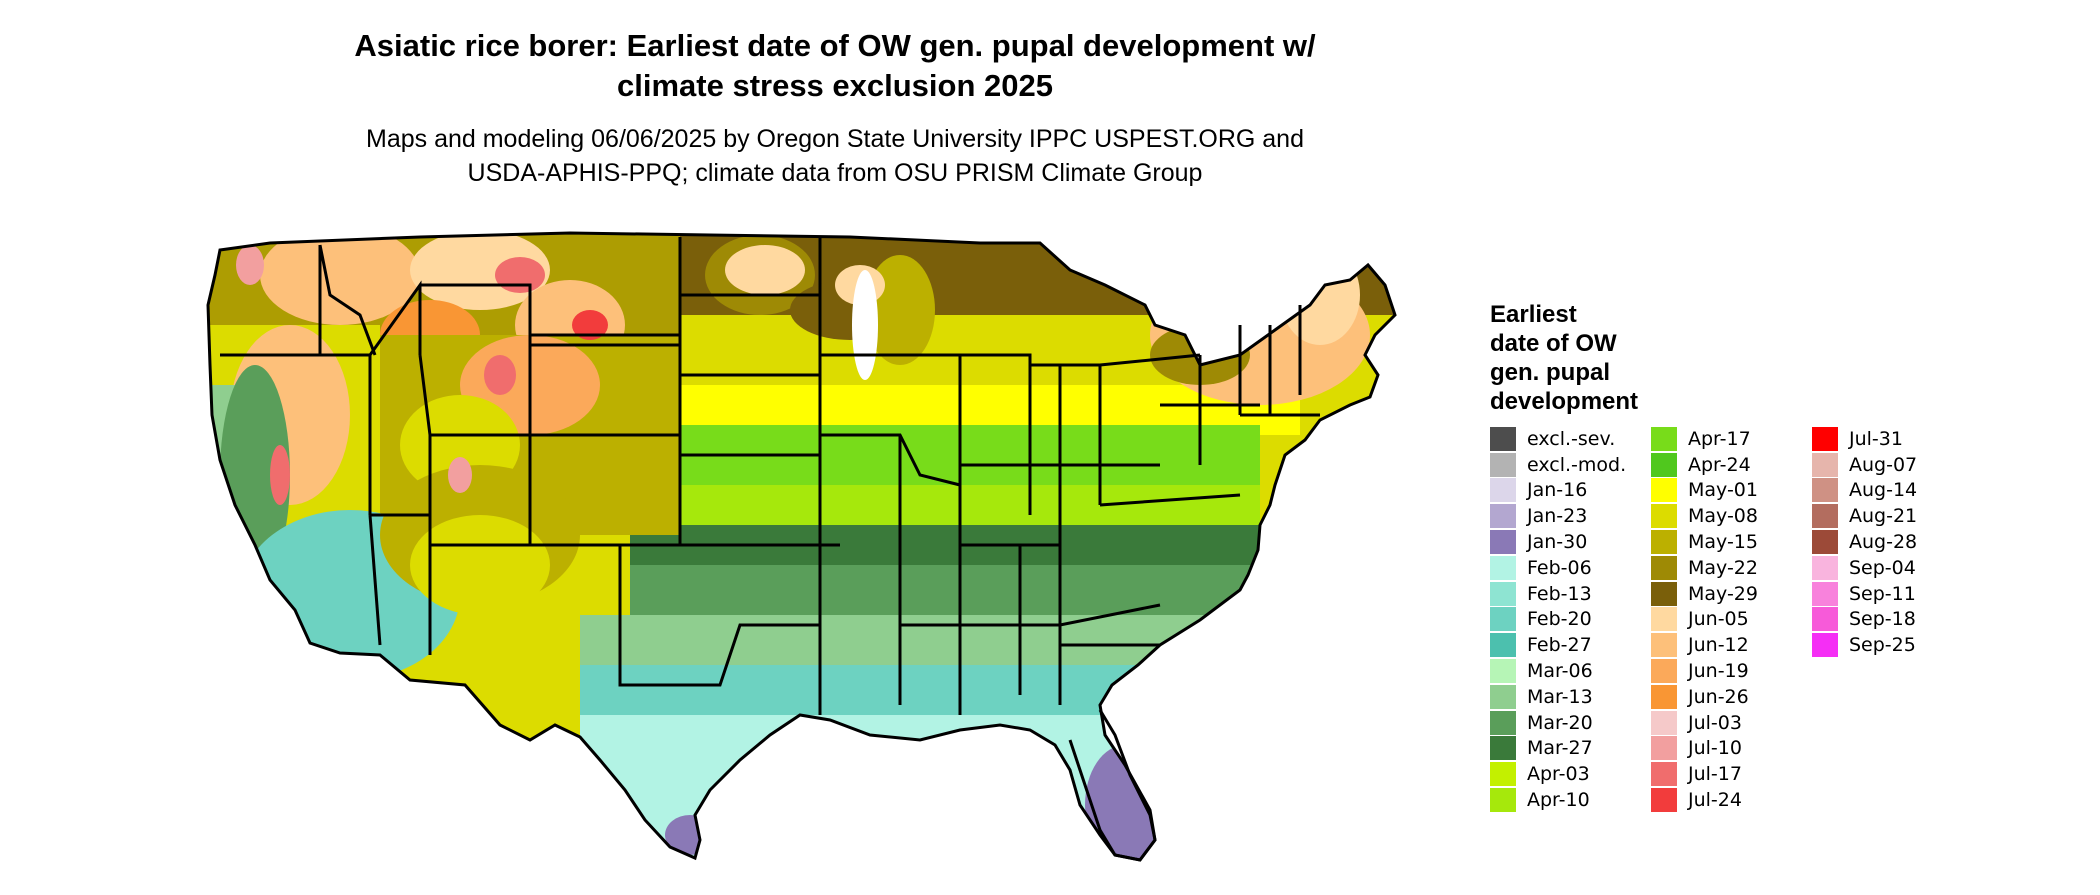 The width and height of the screenshot is (2100, 895). Describe the element at coordinates (1553, 343) in the screenshot. I see `legend-title-line-2: date of OW` at that location.